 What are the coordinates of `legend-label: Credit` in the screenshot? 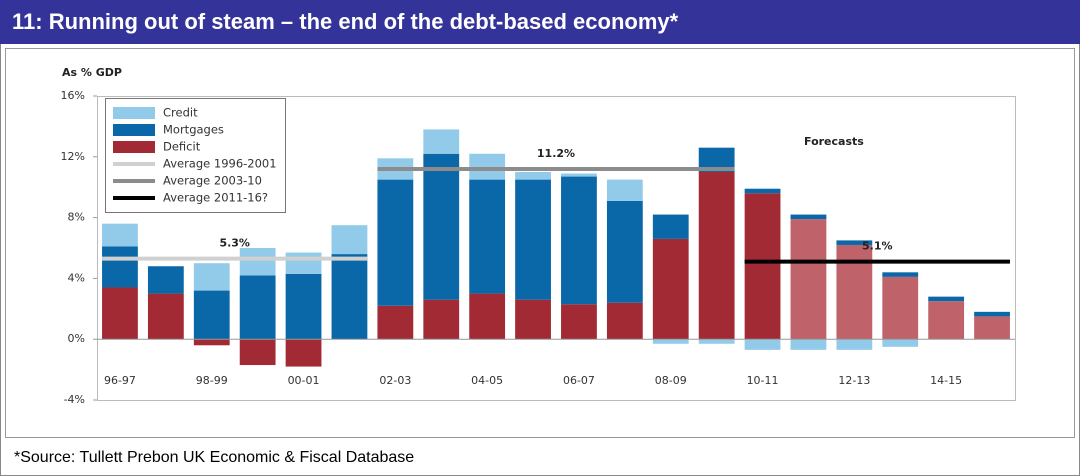 It's located at (180, 113).